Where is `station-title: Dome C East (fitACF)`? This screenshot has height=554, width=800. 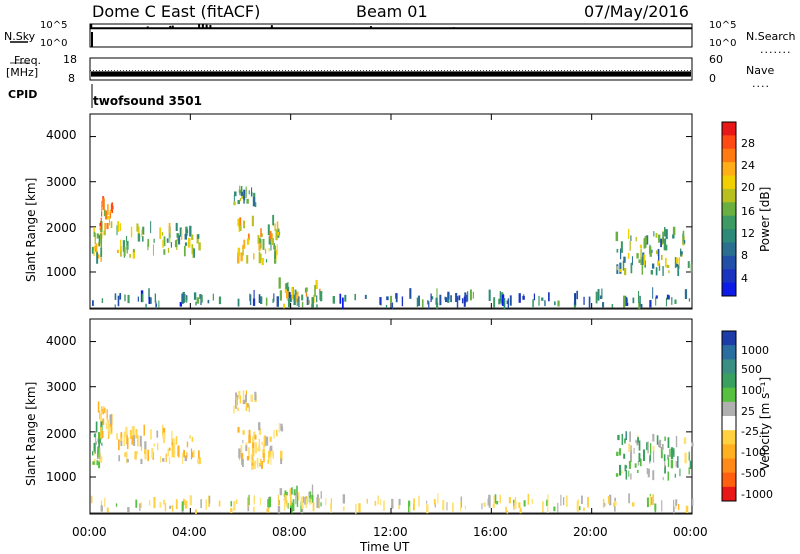
station-title: Dome C East (fitACF) is located at coordinates (176, 11).